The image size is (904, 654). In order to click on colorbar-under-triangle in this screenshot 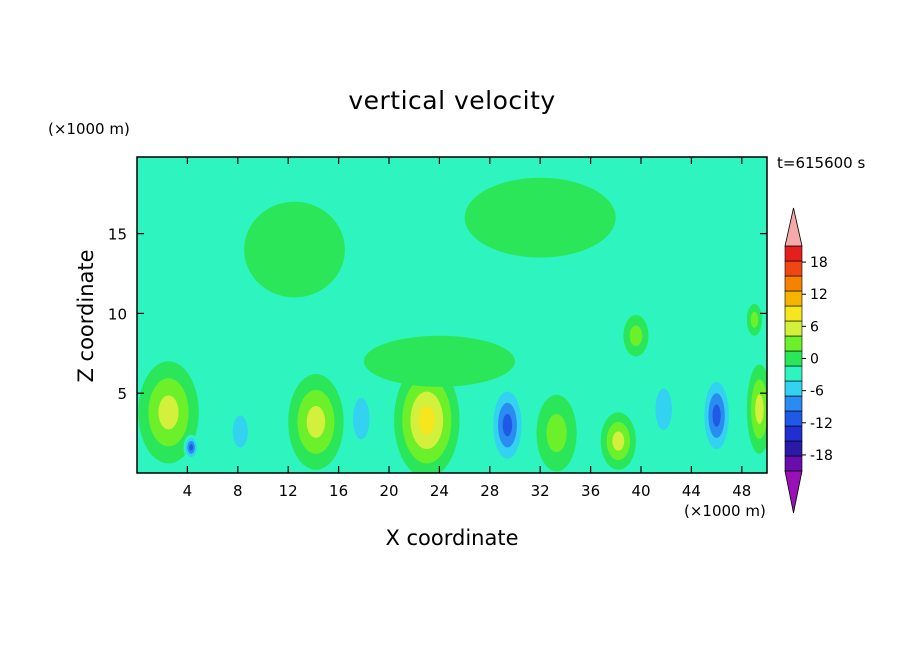, I will do `click(793, 492)`.